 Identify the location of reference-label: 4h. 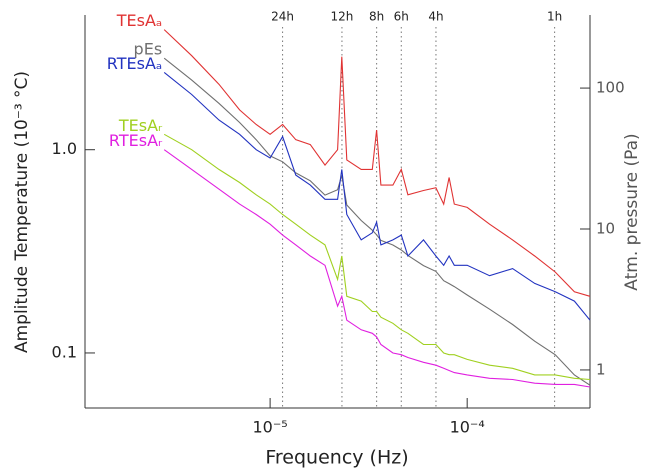
(435, 17).